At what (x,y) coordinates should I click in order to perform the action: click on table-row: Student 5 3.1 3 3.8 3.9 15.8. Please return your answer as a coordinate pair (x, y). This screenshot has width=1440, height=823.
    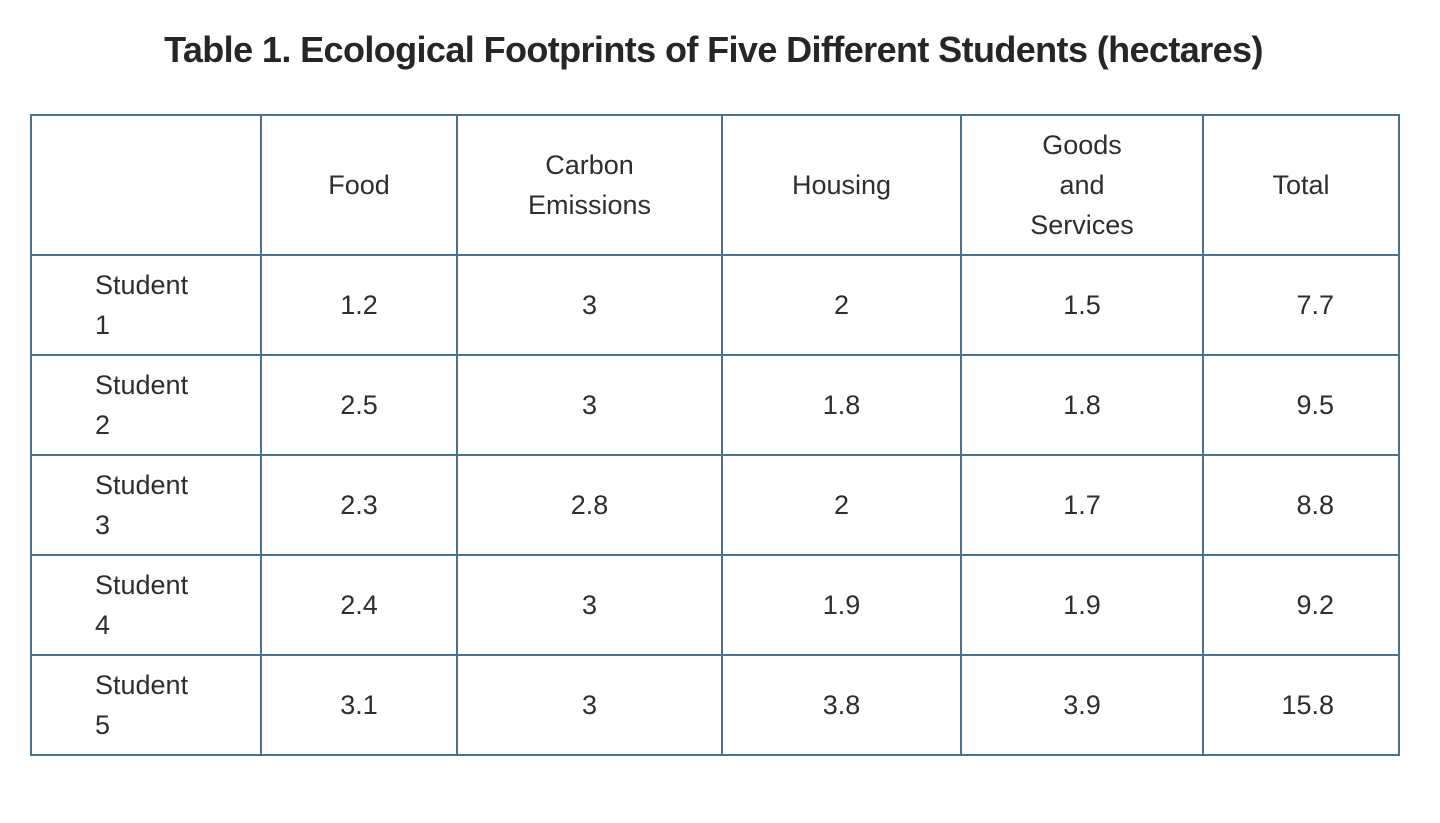
    Looking at the image, I should click on (715, 705).